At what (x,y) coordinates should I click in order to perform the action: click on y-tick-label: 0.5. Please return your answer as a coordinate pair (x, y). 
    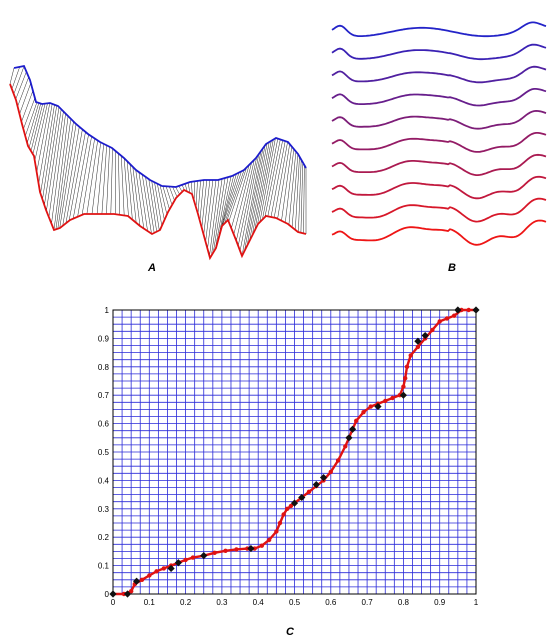
    Looking at the image, I should click on (104, 452).